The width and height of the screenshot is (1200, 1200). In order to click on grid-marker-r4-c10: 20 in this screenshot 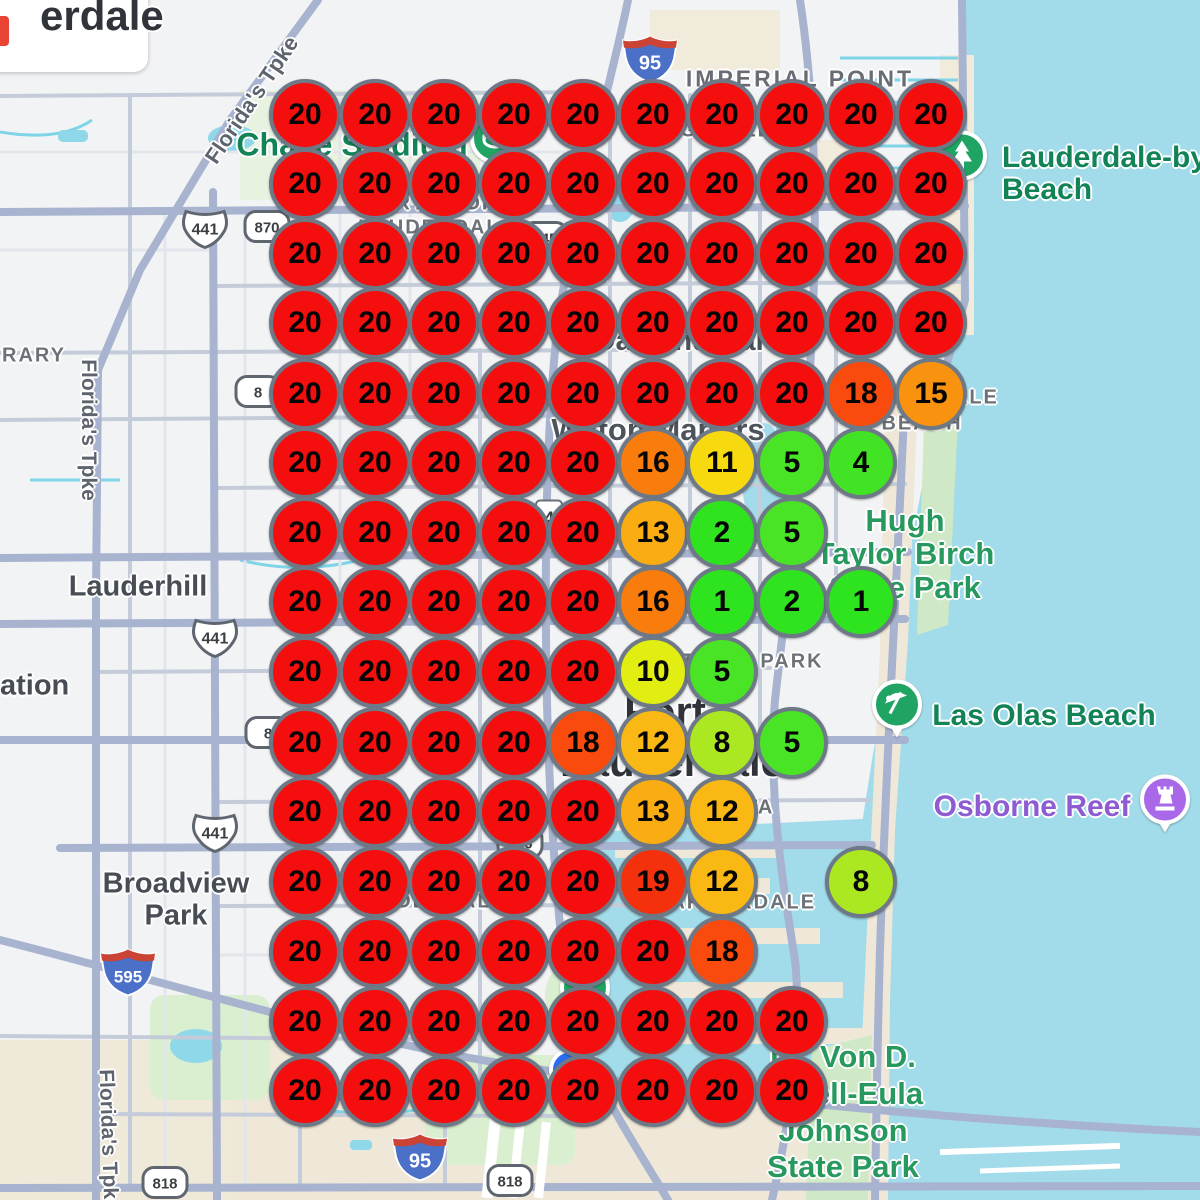, I will do `click(931, 323)`.